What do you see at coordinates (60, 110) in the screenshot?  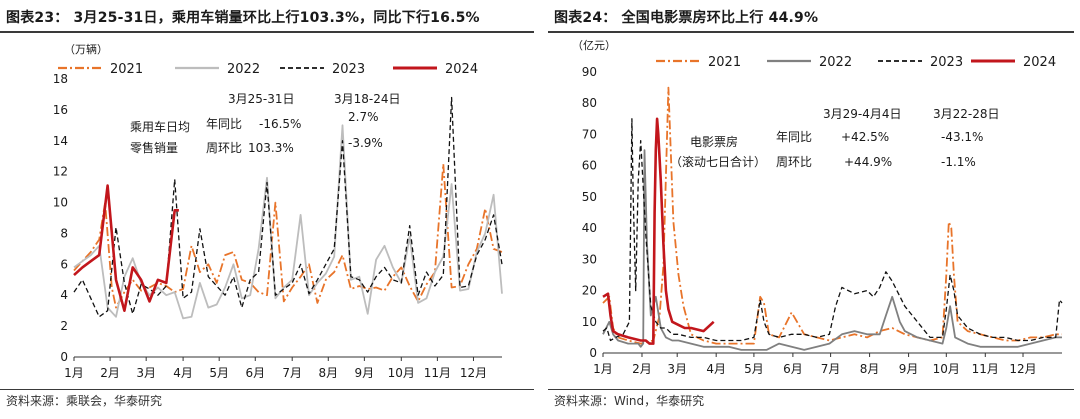 I see `y-tick-label: 16` at bounding box center [60, 110].